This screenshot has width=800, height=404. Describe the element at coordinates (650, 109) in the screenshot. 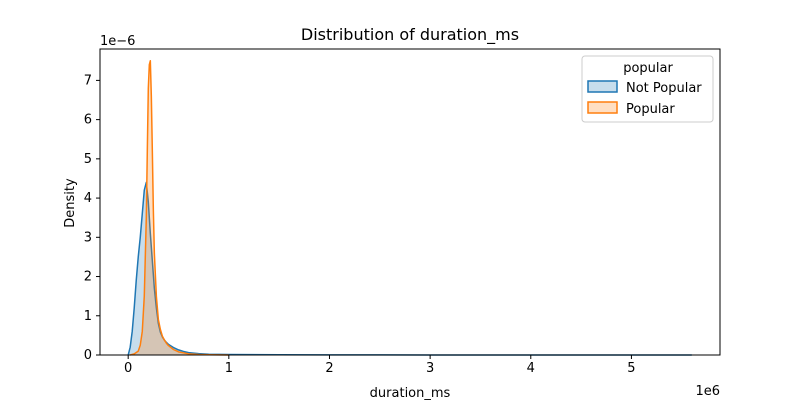

I see `legend-label-popular: Popular` at that location.